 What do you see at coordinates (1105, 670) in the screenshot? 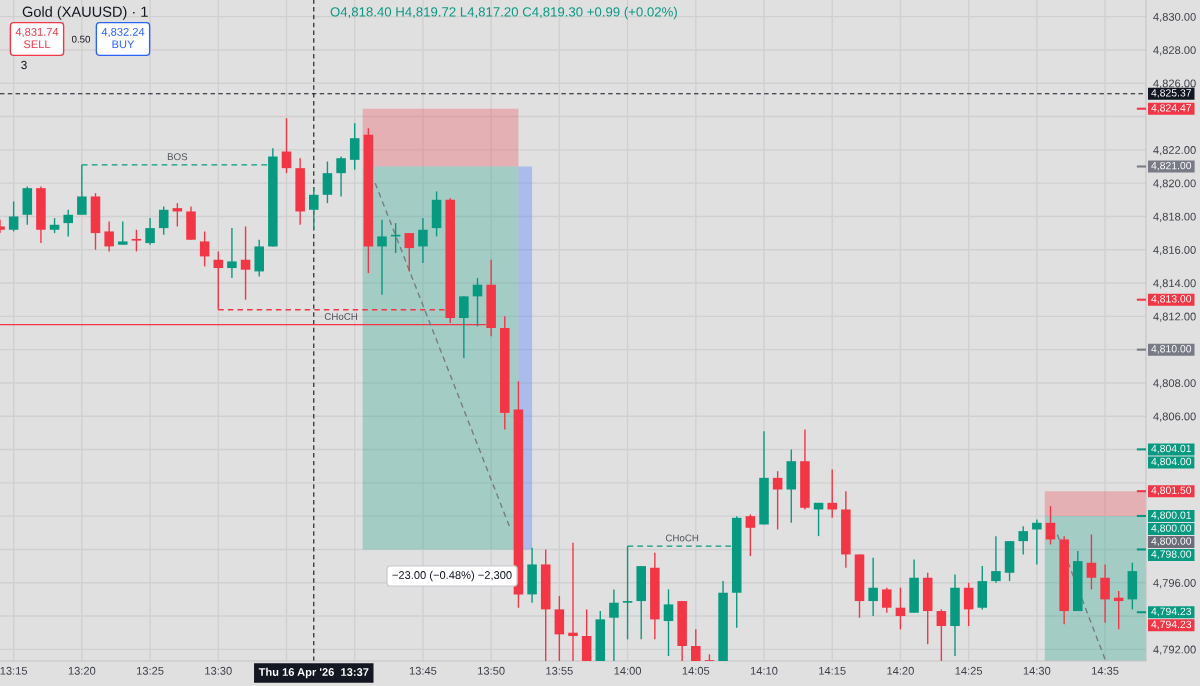
I see `x-tick-label: 14:35` at bounding box center [1105, 670].